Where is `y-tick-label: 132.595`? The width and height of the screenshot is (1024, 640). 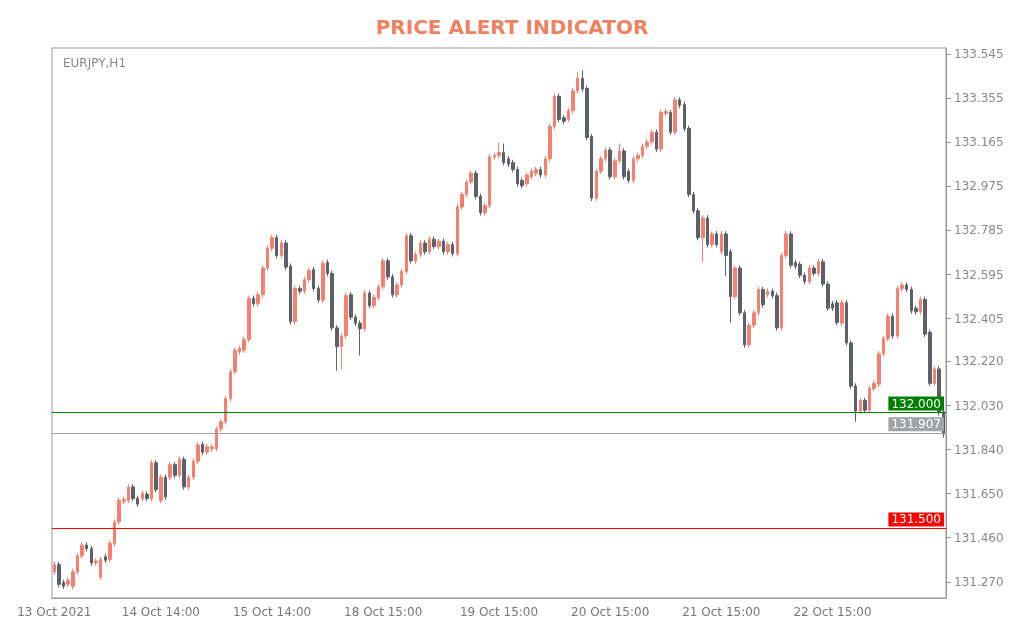
y-tick-label: 132.595 is located at coordinates (979, 274).